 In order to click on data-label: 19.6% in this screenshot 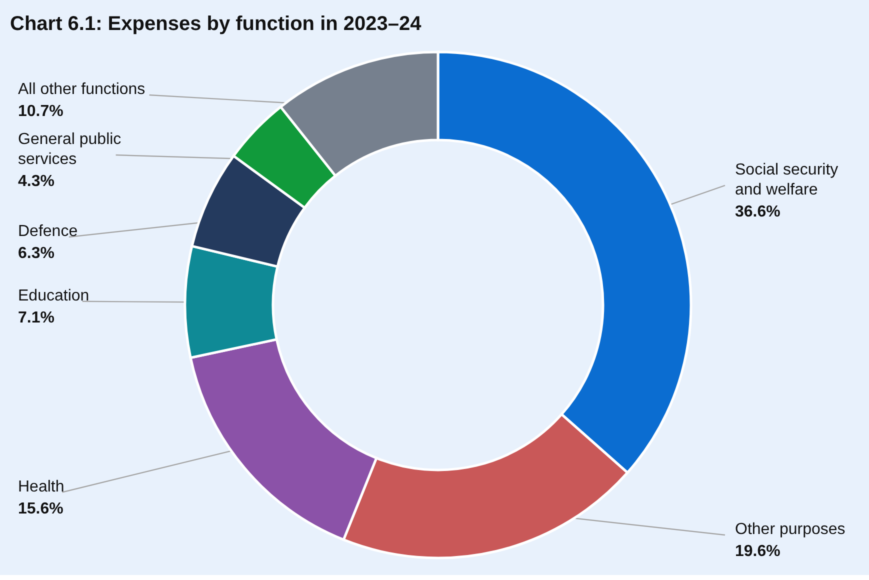, I will do `click(757, 551)`.